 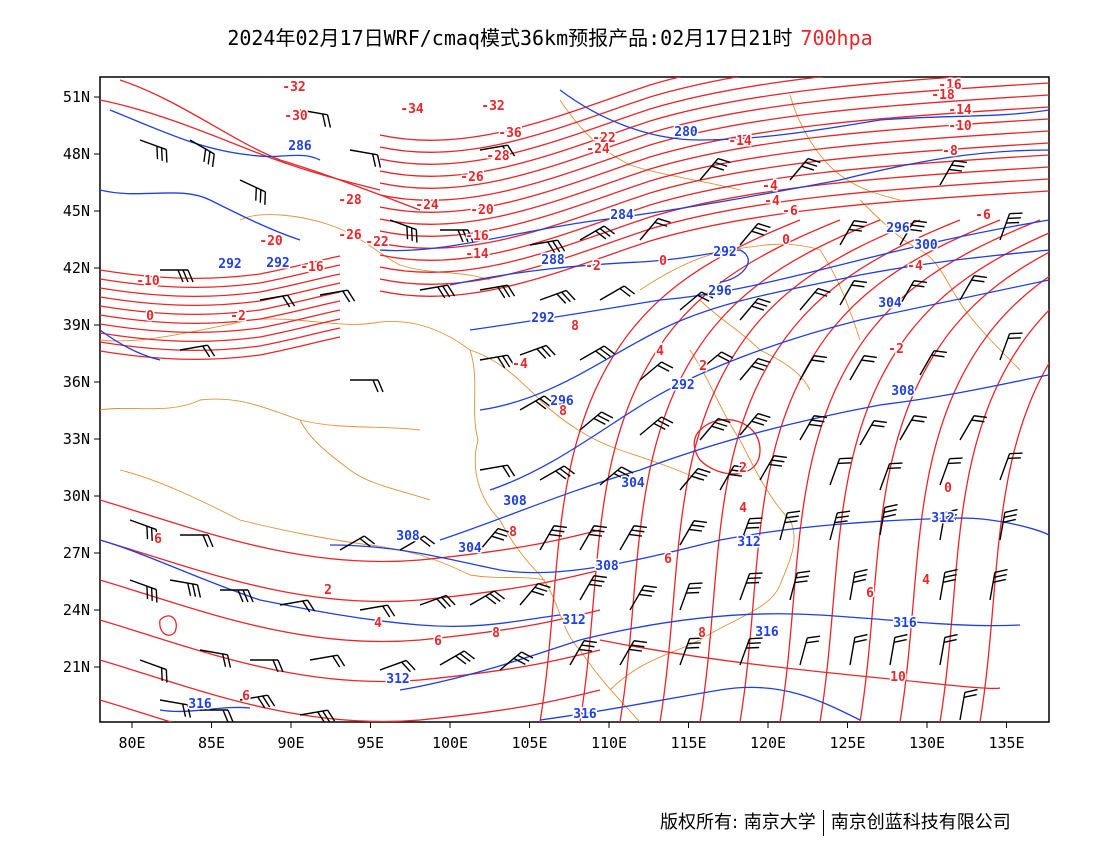 I want to click on lon-tick-label: 120E, so click(x=768, y=743).